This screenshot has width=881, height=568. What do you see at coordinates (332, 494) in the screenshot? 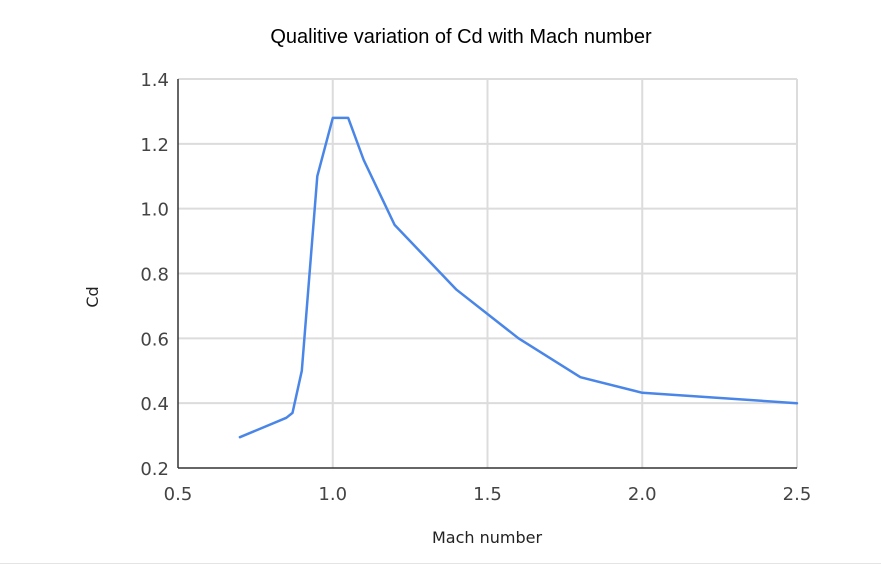
I see `x-tick-label: 1.0` at bounding box center [332, 494].